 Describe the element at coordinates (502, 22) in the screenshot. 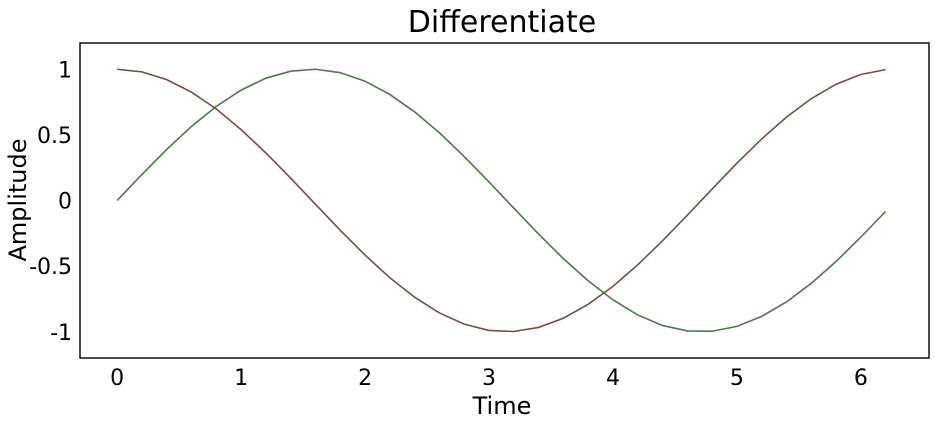

I see `chart-title: Differentiate` at that location.